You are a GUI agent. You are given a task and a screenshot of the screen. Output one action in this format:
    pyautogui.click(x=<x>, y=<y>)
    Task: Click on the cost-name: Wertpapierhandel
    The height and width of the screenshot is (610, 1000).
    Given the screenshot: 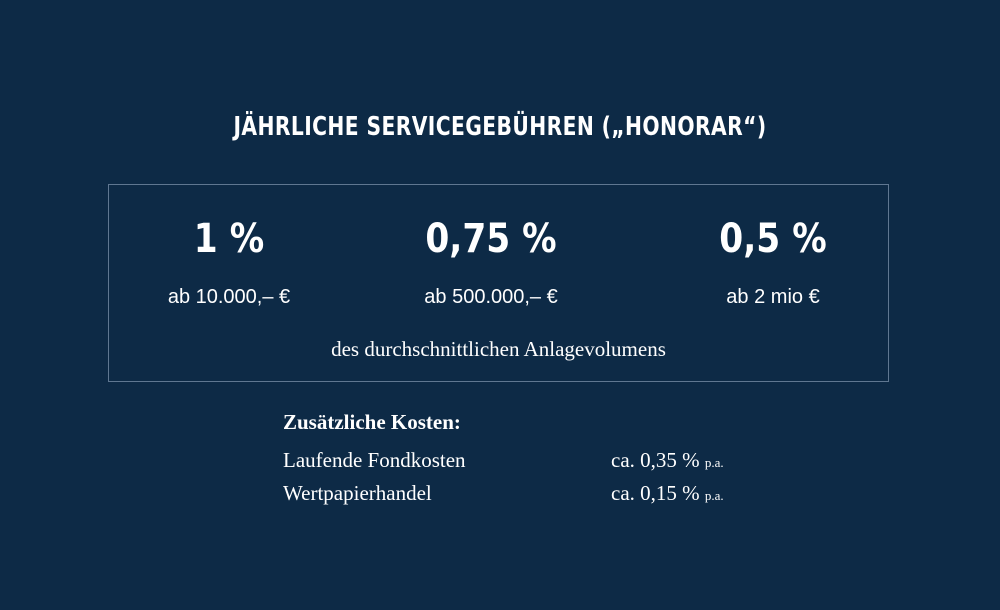 What is the action you would take?
    pyautogui.click(x=357, y=493)
    